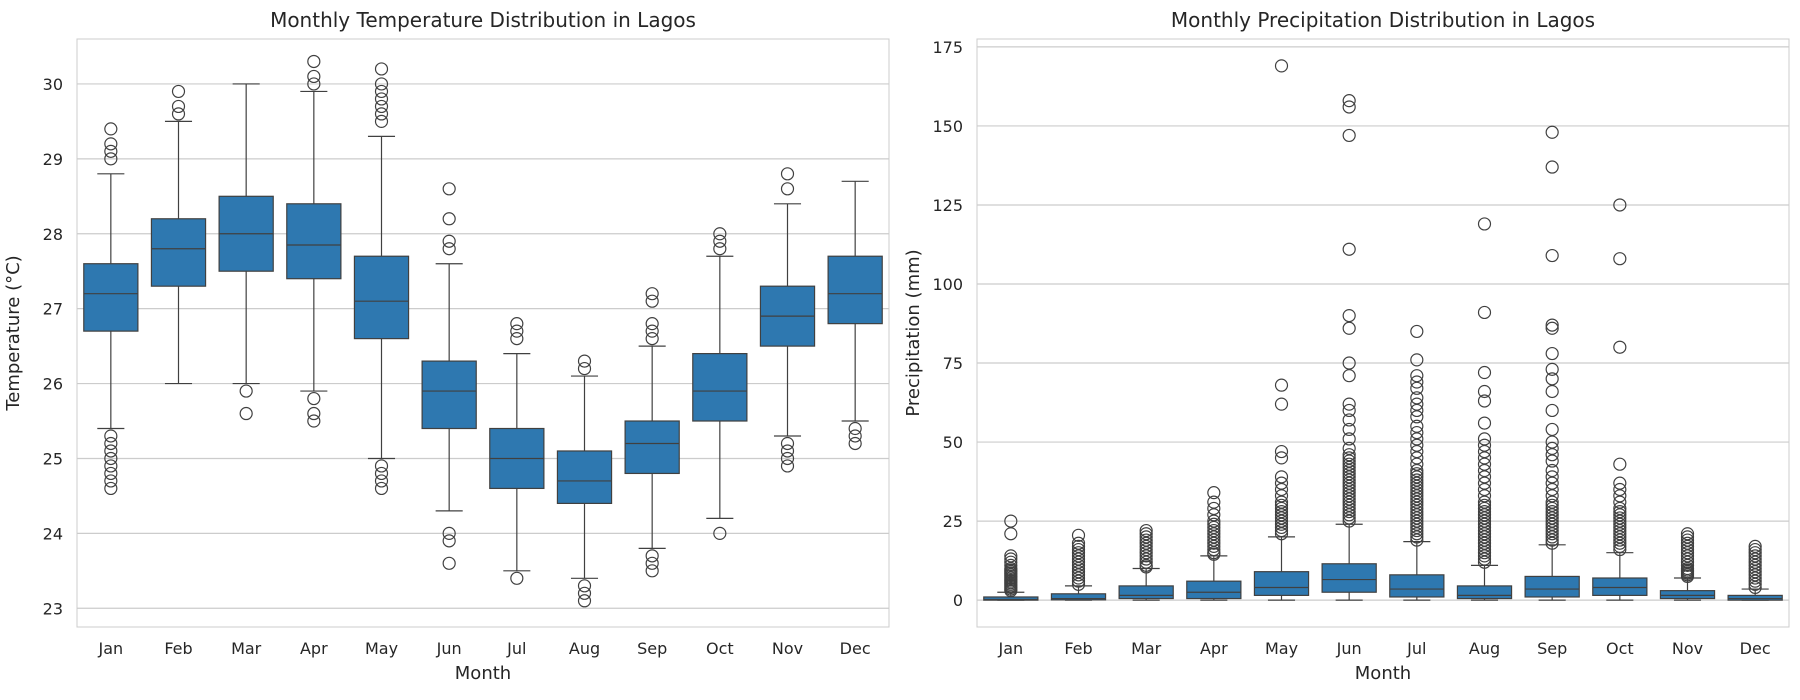  Describe the element at coordinates (584, 648) in the screenshot. I see `temperature-x-tick-label: Aug` at that location.